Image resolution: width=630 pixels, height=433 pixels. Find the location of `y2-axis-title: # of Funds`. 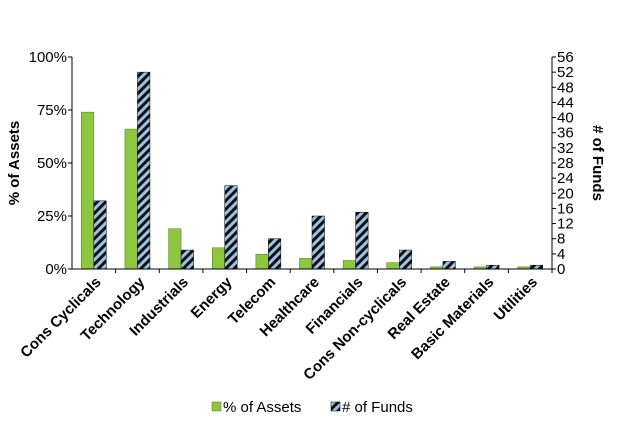

y2-axis-title: # of Funds is located at coordinates (597, 163).